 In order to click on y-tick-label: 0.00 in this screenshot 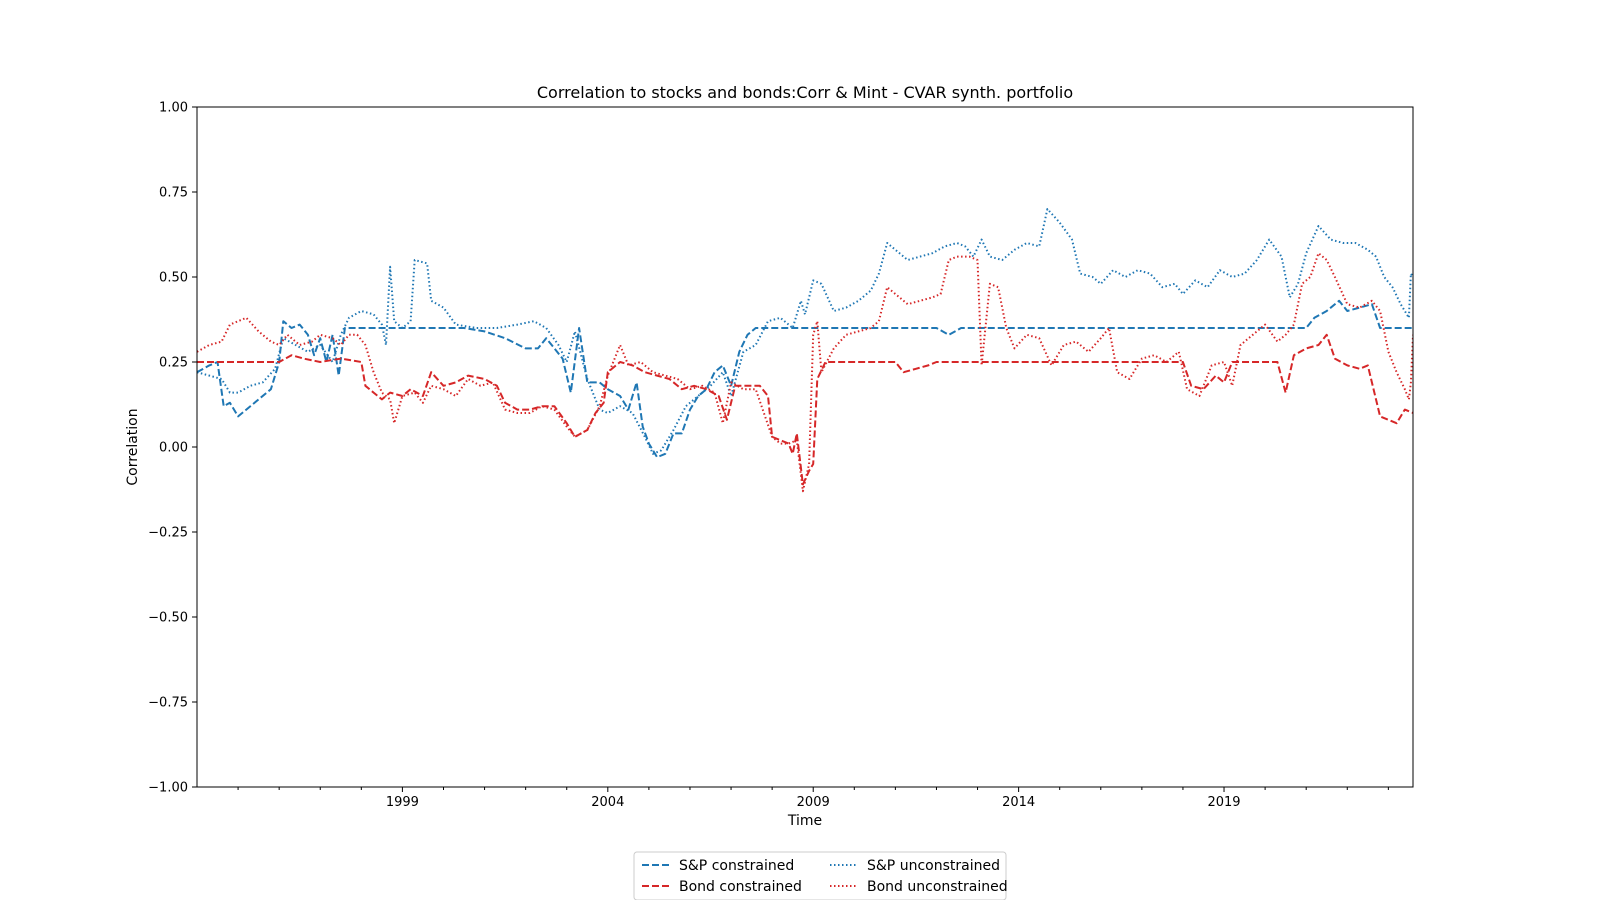, I will do `click(173, 448)`.